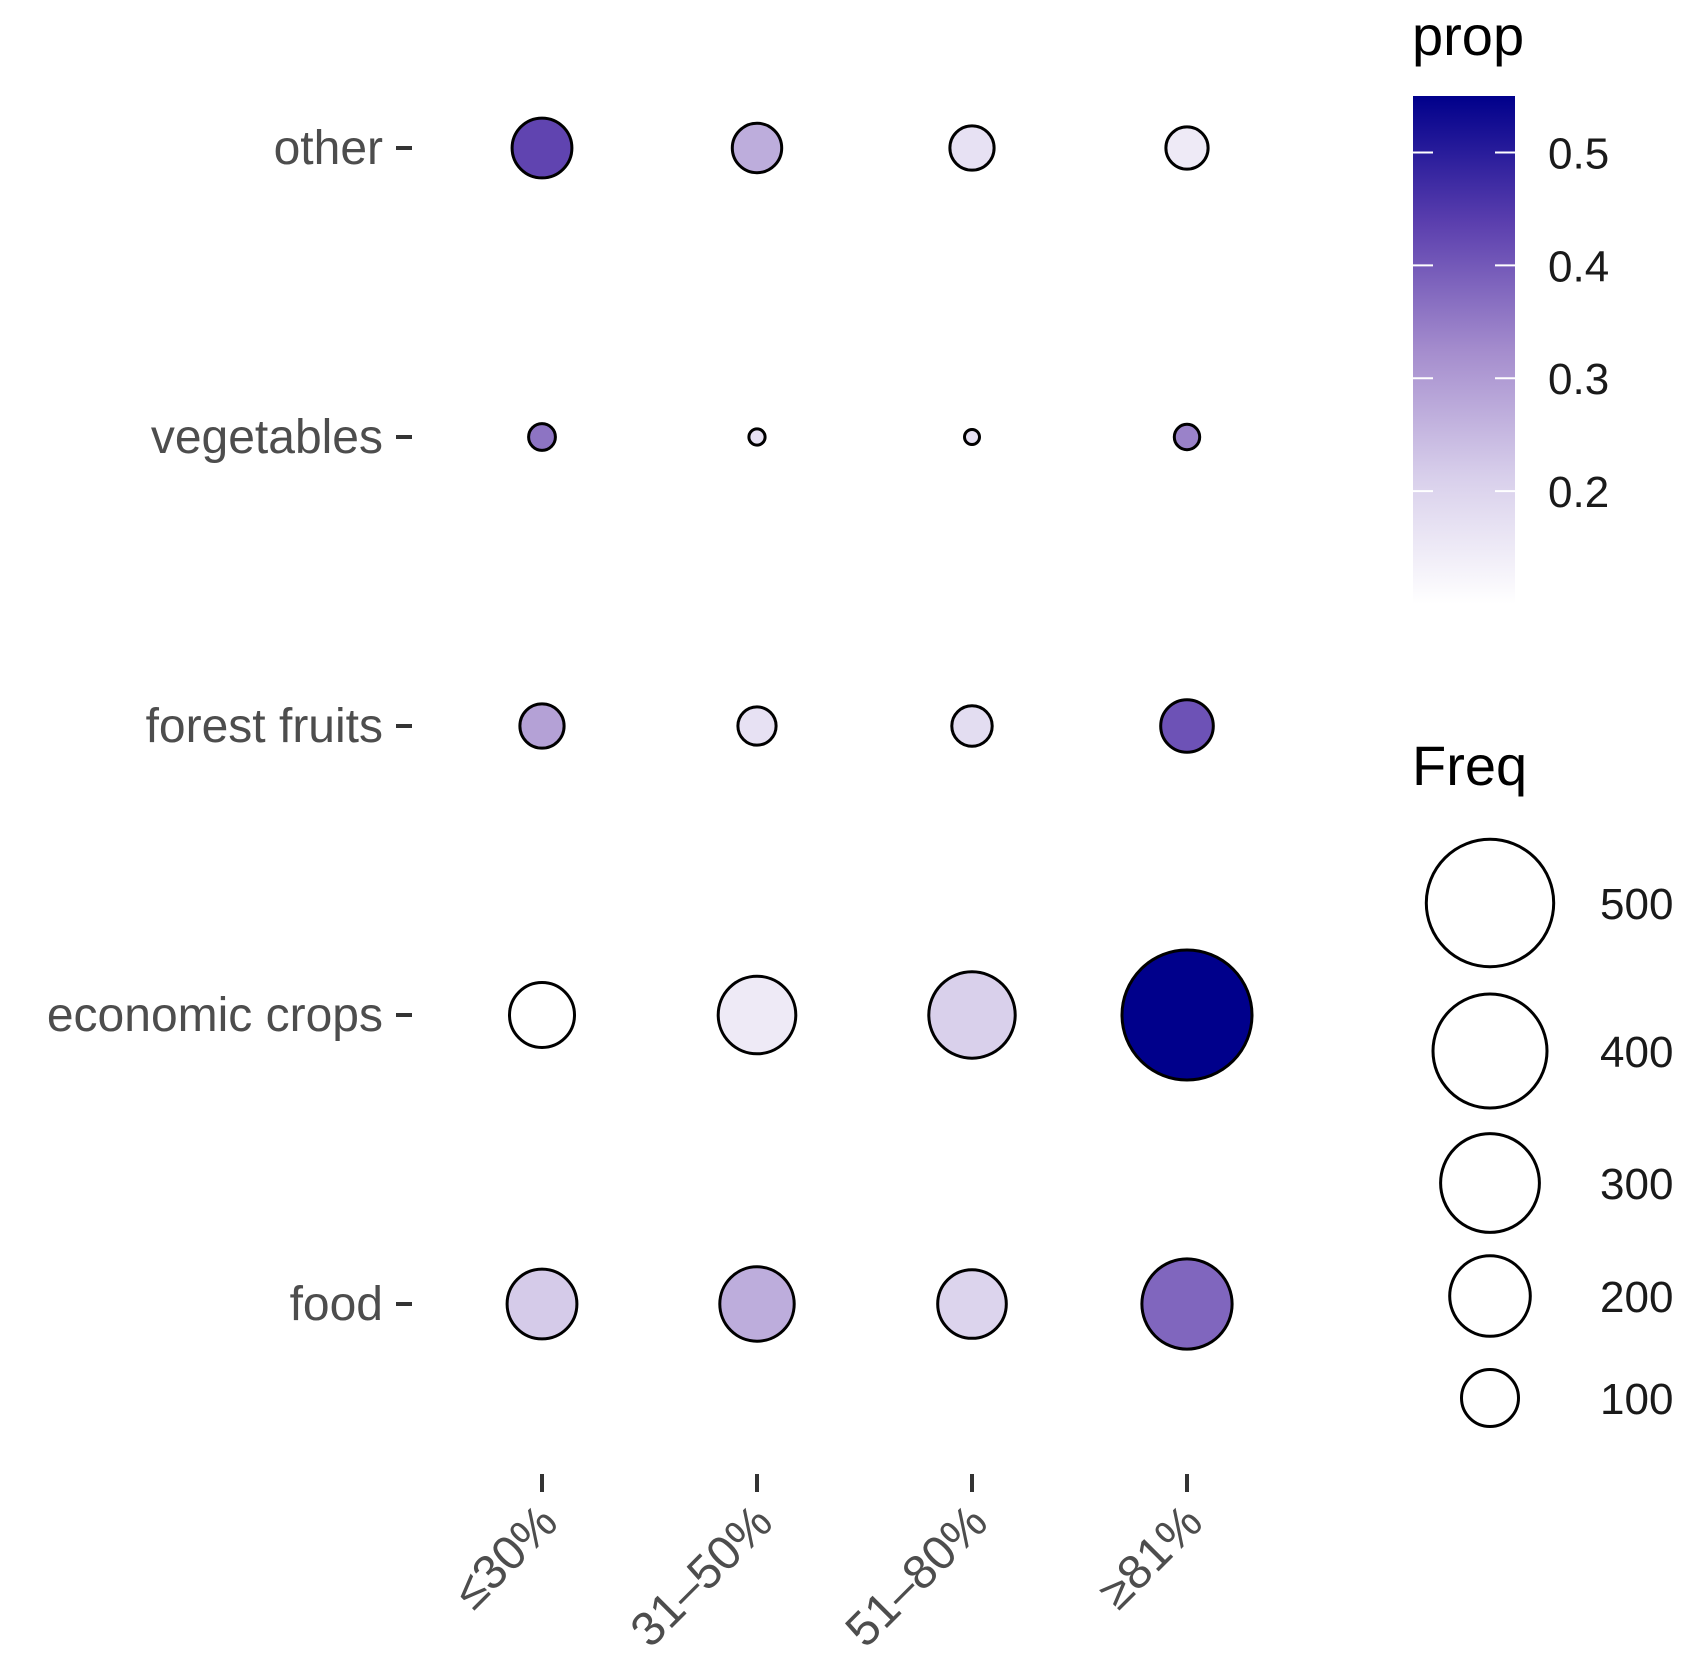 This screenshot has width=1691, height=1676. What do you see at coordinates (1468, 35) in the screenshot?
I see `color-legend-title: prop` at bounding box center [1468, 35].